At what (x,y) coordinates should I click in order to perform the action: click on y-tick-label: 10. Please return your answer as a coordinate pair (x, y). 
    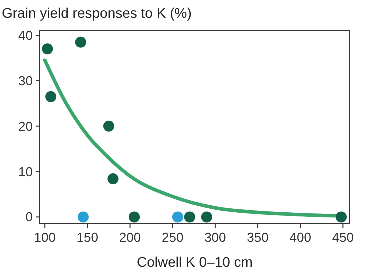
    Looking at the image, I should click on (25, 172).